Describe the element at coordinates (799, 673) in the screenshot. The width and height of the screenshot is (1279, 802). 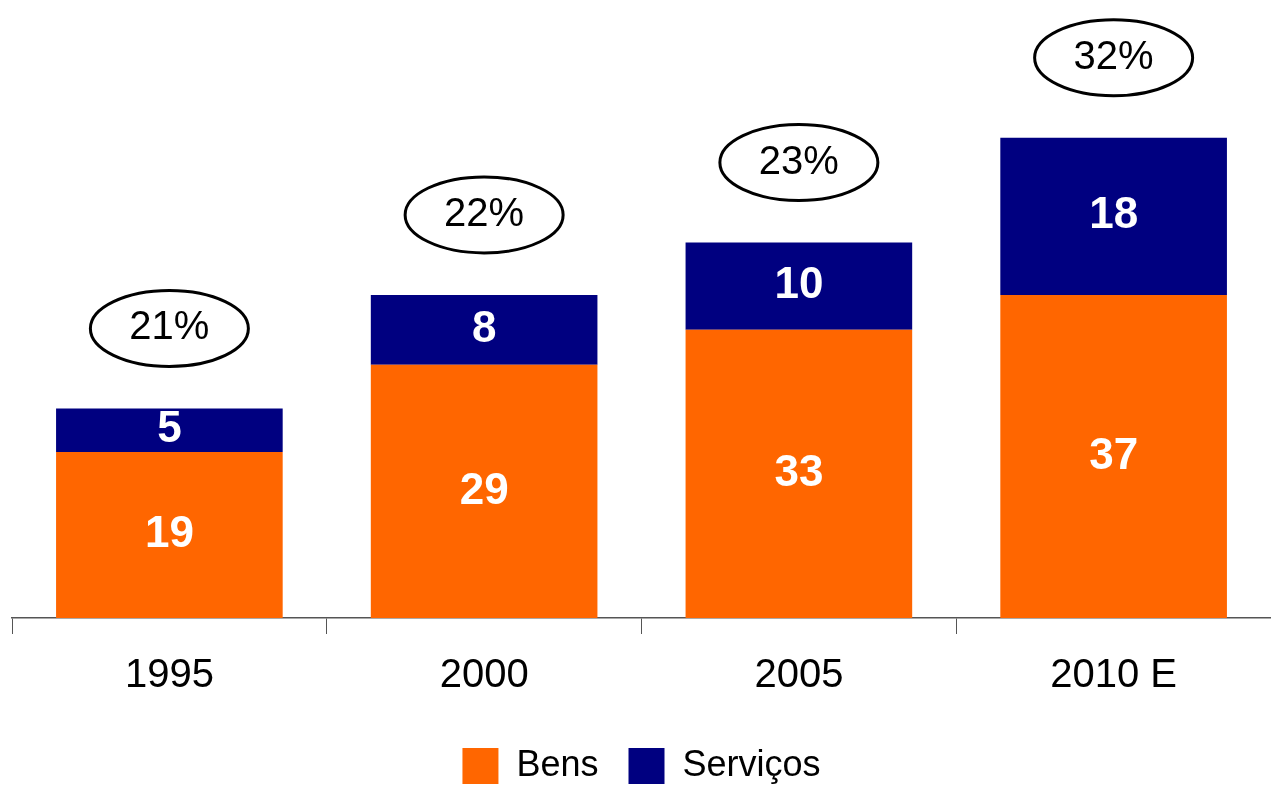
I see `x-tick-label: 2005` at that location.